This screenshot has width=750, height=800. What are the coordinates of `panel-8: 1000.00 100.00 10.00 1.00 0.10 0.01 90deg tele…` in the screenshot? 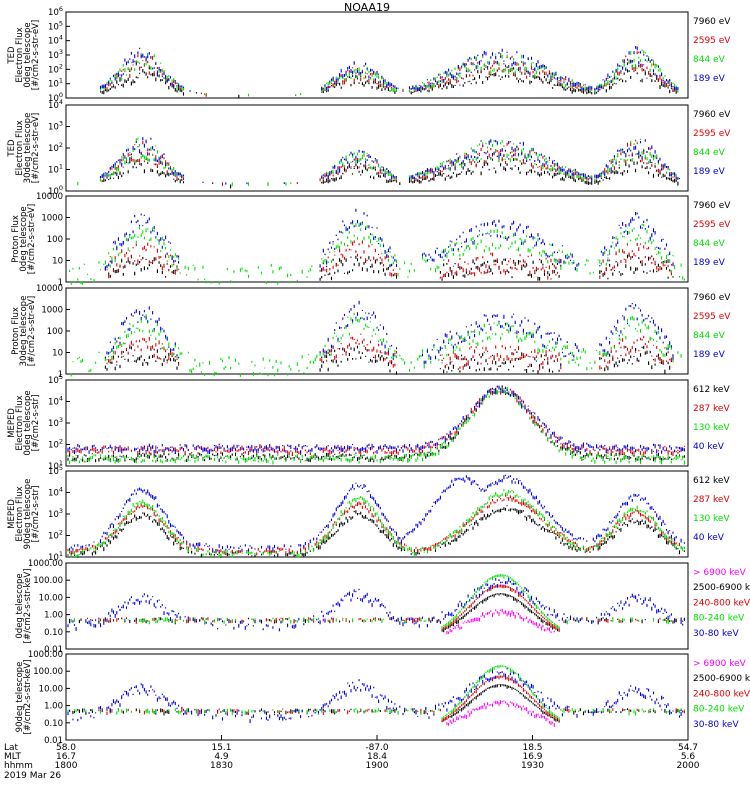 It's located at (382, 698).